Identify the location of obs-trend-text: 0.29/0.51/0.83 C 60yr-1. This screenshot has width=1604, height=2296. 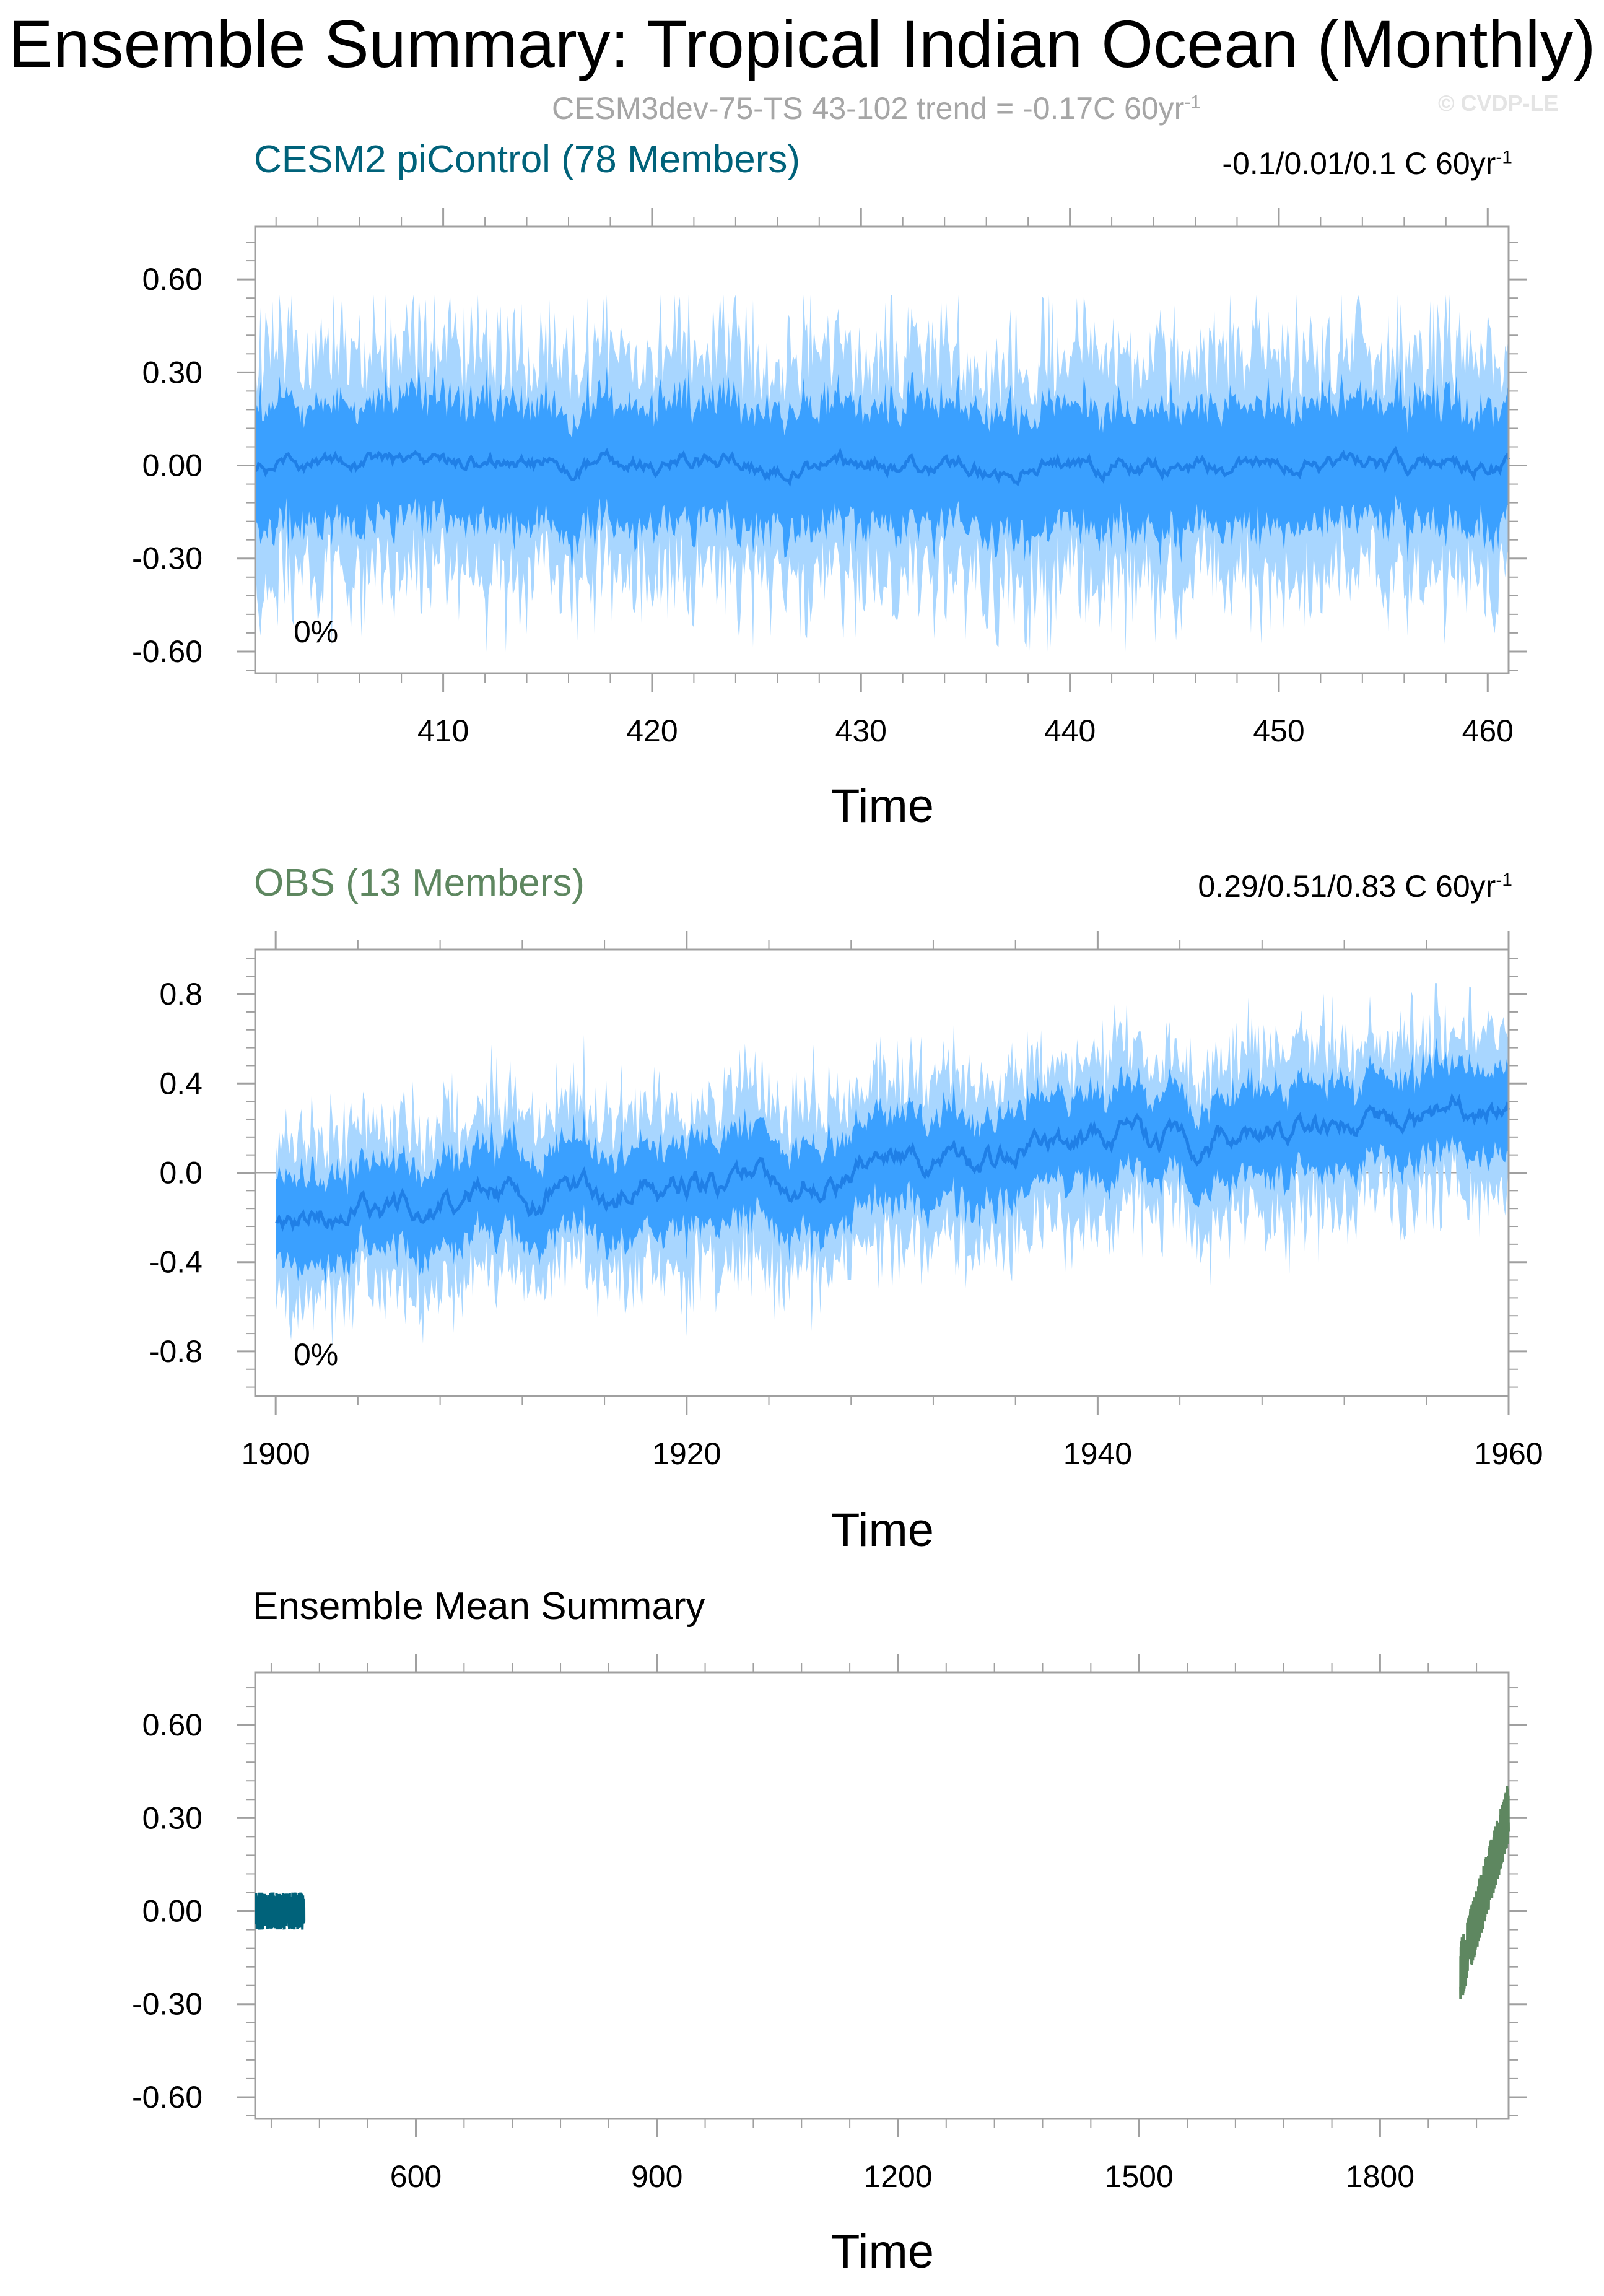
(1355, 886).